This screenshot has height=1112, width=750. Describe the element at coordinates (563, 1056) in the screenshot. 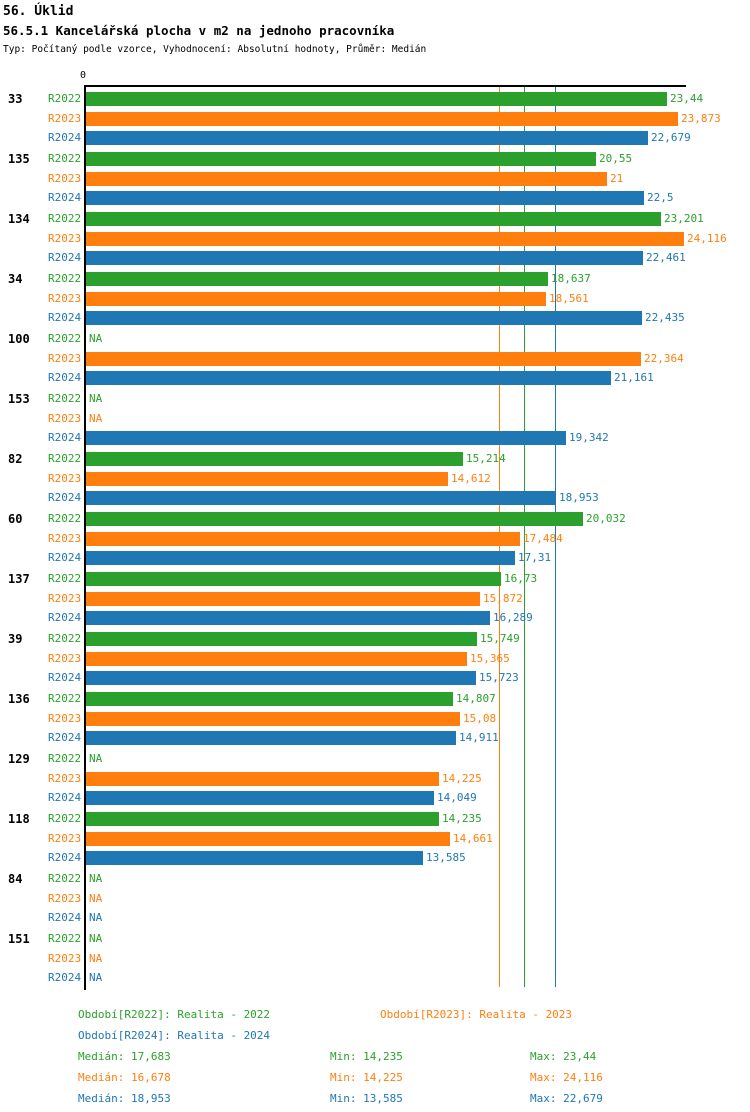

I see `legend-max-r2022: Max: 23,44` at that location.